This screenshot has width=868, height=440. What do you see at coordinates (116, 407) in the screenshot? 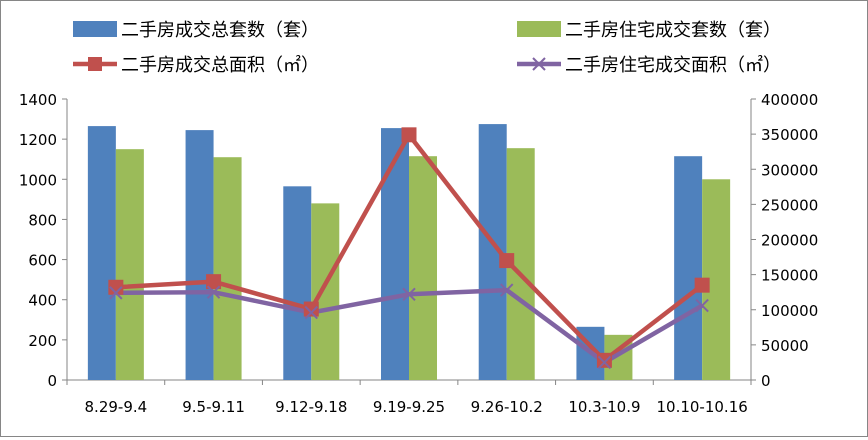
I see `x-tick-label: 8.29-9.4` at bounding box center [116, 407].